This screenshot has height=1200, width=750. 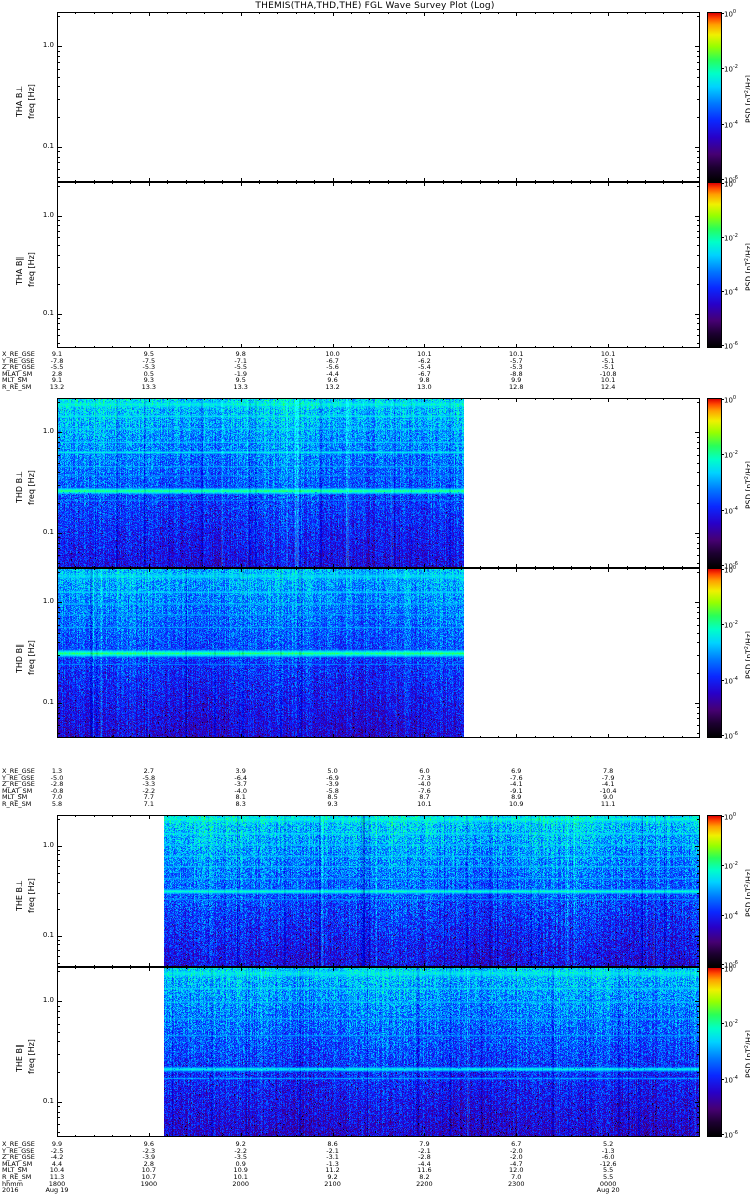 What do you see at coordinates (149, 1144) in the screenshot?
I see `xann-value: 9.6` at bounding box center [149, 1144].